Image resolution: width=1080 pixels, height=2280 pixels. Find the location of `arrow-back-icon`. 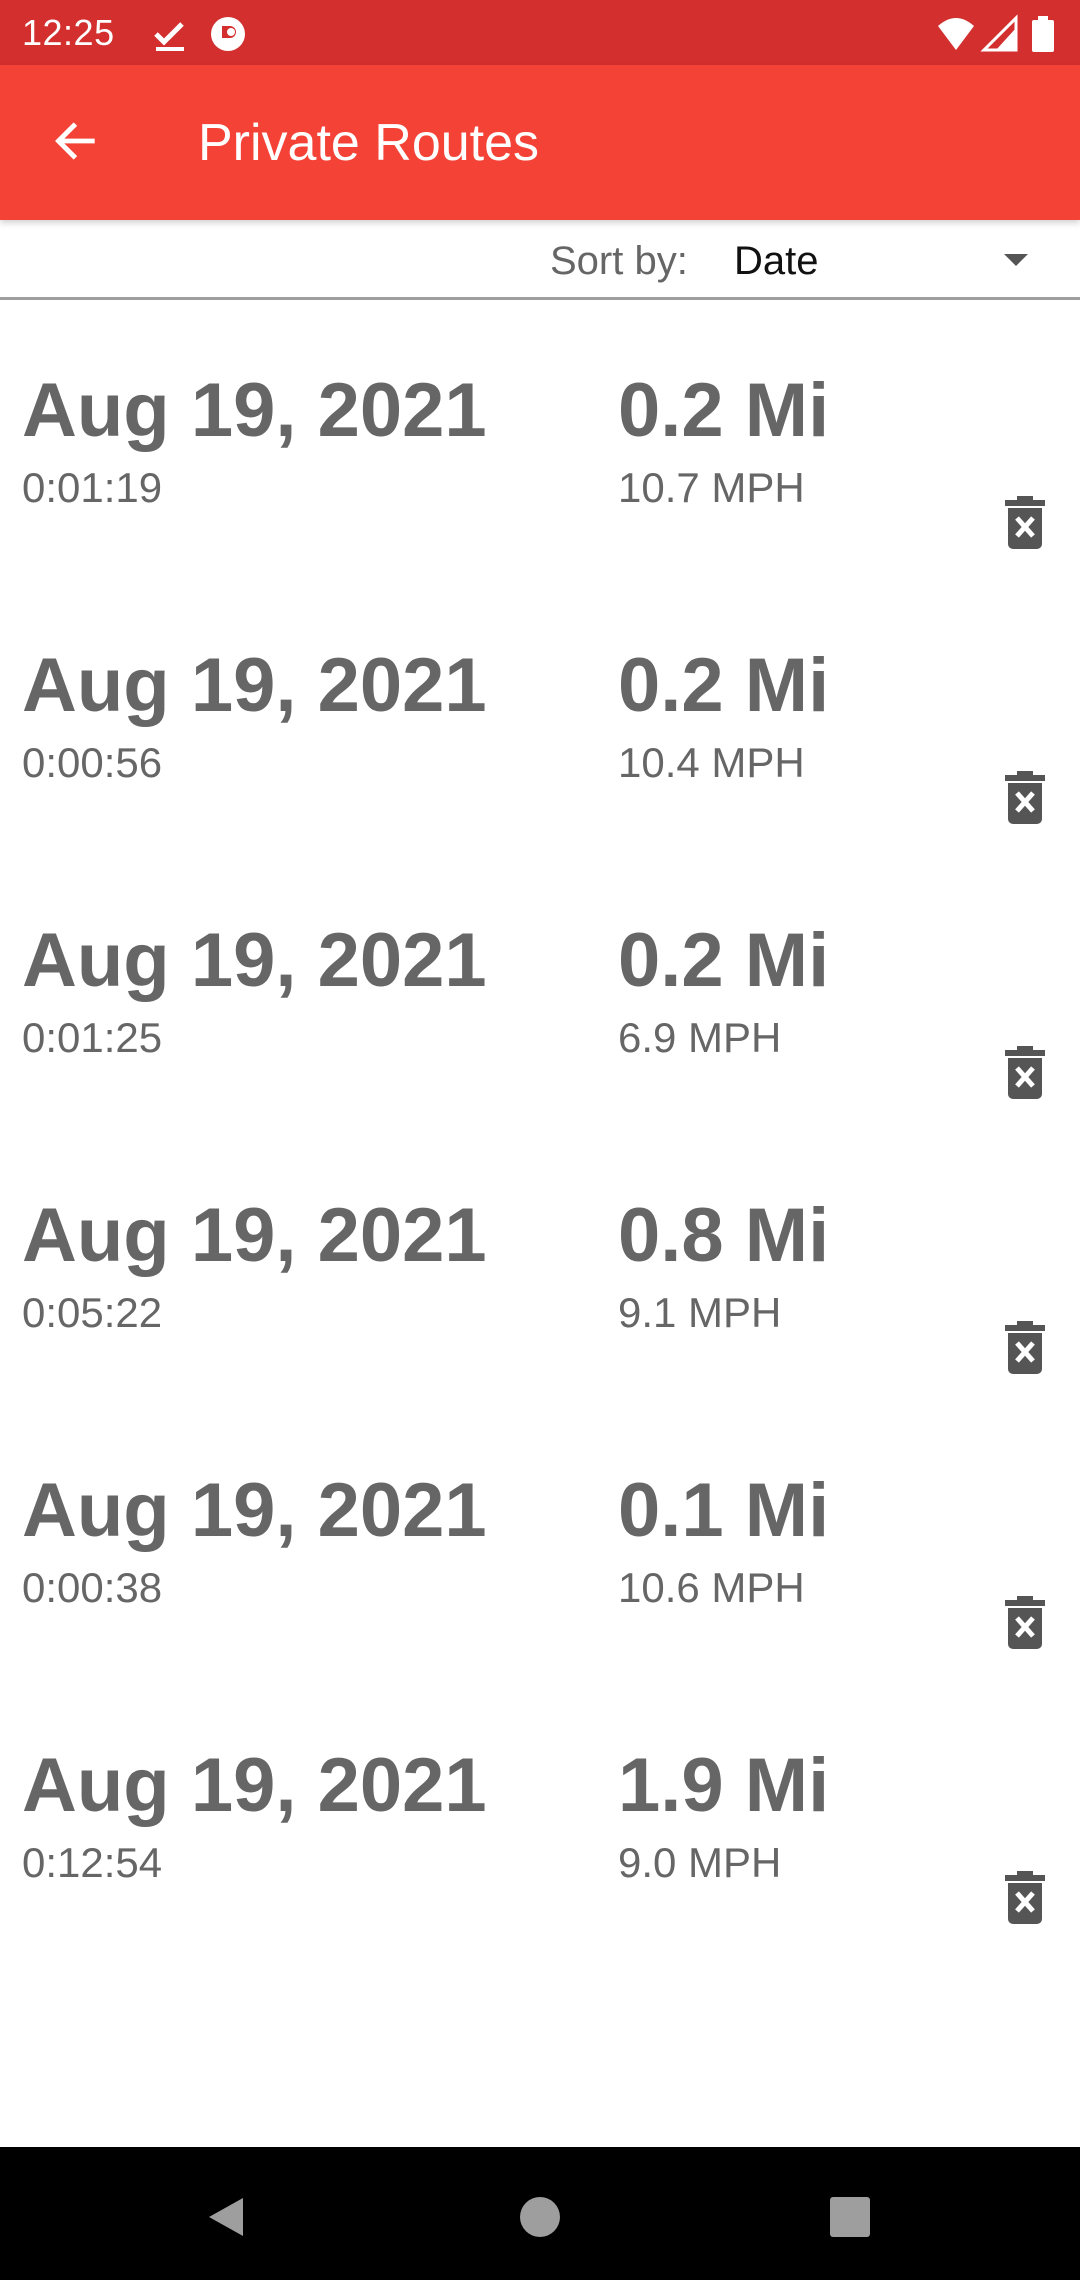

arrow-back-icon is located at coordinates (75, 141).